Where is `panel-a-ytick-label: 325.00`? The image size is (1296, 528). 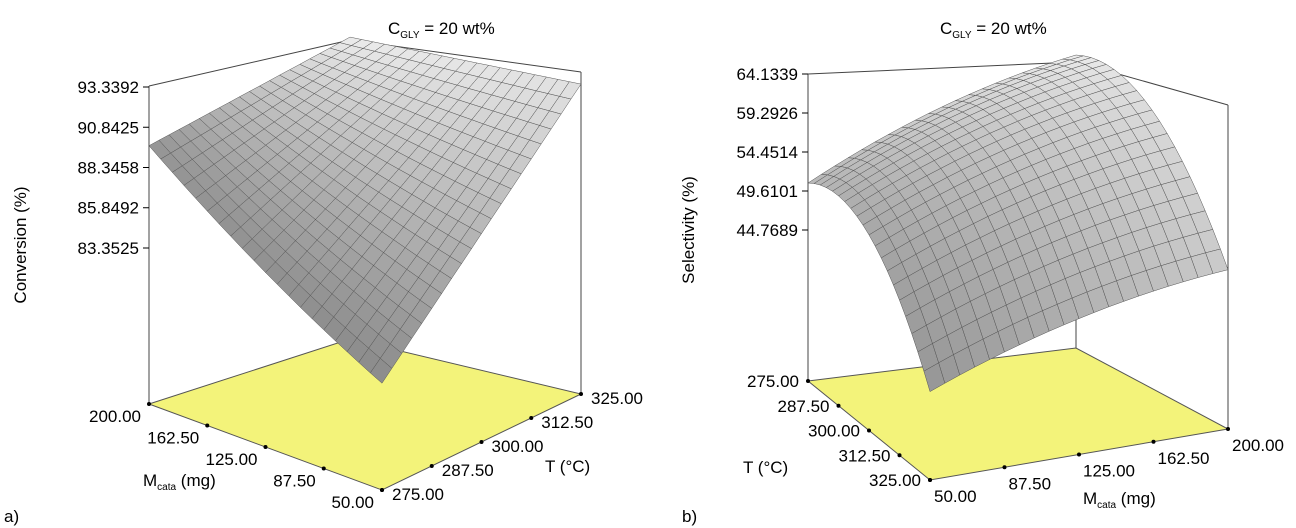 panel-a-ytick-label: 325.00 is located at coordinates (617, 398).